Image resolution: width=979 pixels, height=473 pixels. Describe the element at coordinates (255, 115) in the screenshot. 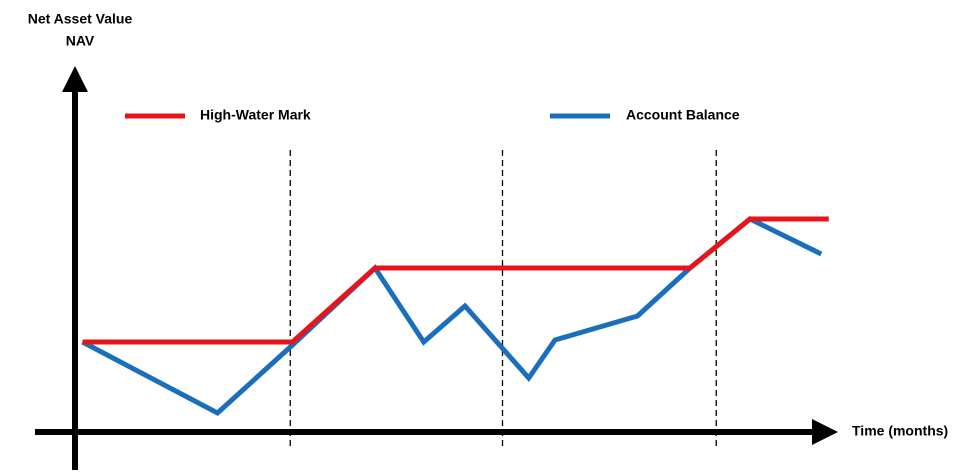

I see `legend-label: High-Water Mark` at that location.